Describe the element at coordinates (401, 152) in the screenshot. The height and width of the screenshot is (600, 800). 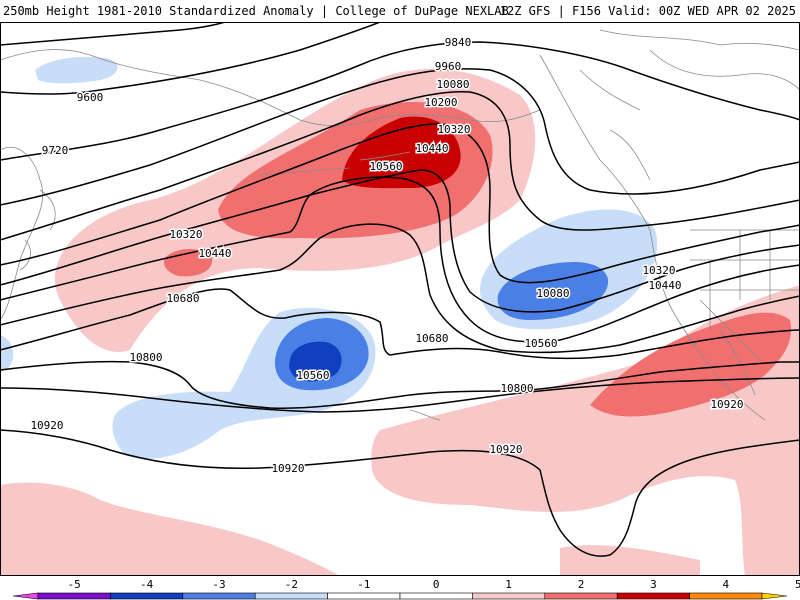
I see `positive-anomaly-3-shading` at that location.